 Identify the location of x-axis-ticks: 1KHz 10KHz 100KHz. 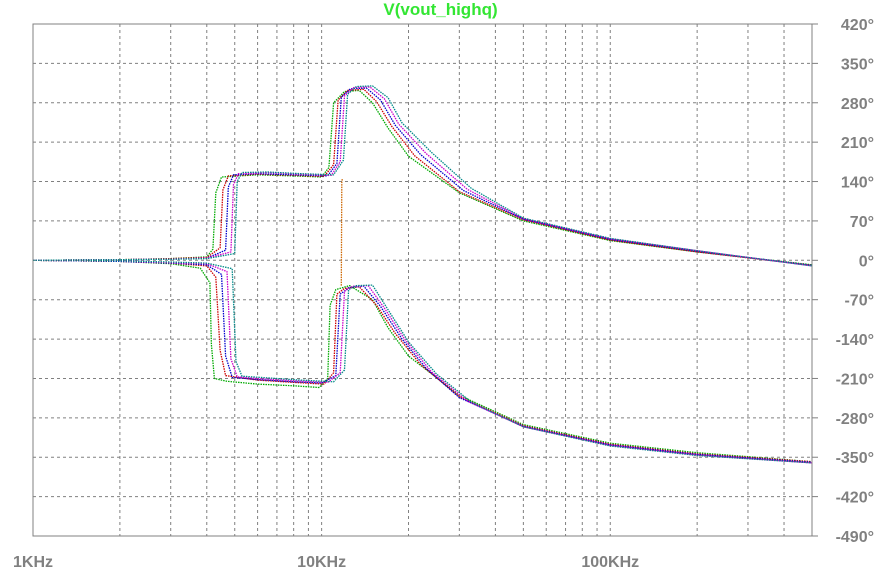
(326, 562).